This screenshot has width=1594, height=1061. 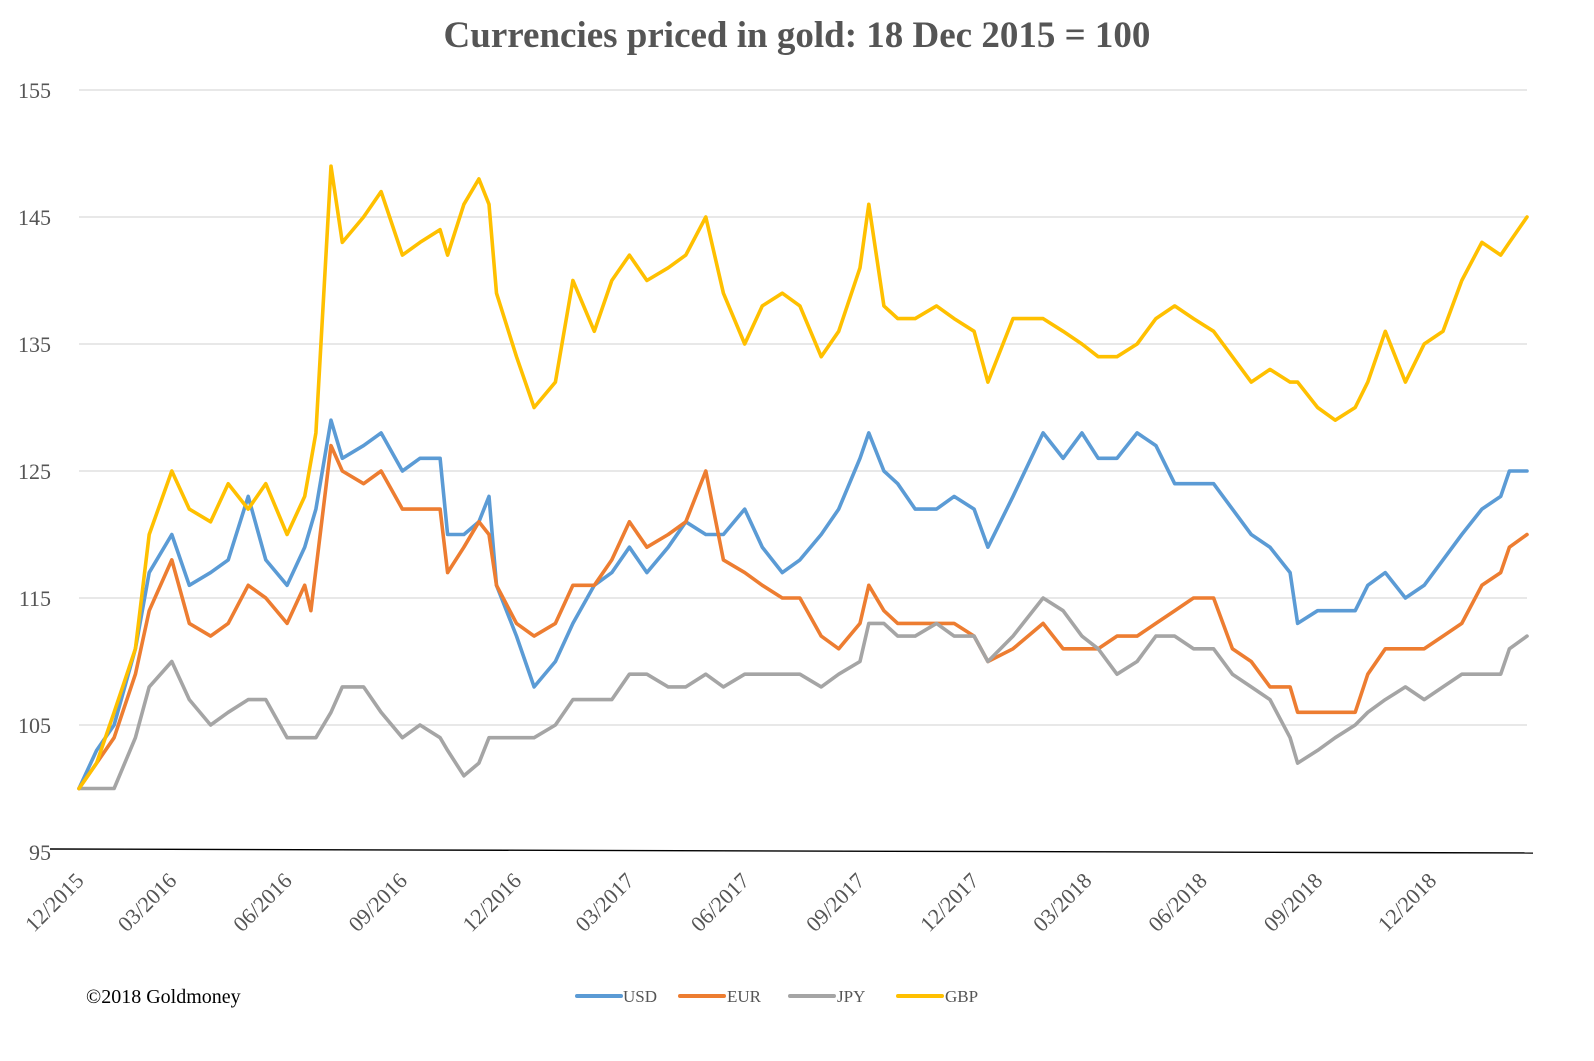 I want to click on copyright-text: ©2018 Goldmoney, so click(x=163, y=997).